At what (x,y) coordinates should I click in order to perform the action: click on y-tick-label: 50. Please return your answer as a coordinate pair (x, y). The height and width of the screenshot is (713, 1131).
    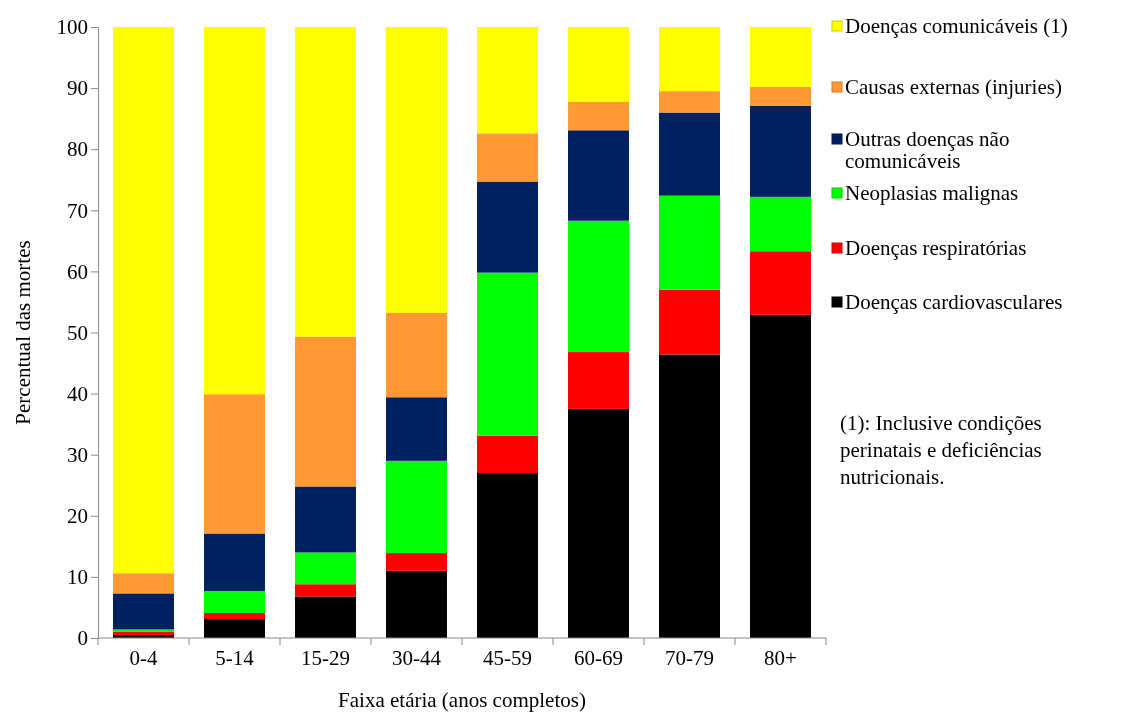
    Looking at the image, I should click on (77, 332).